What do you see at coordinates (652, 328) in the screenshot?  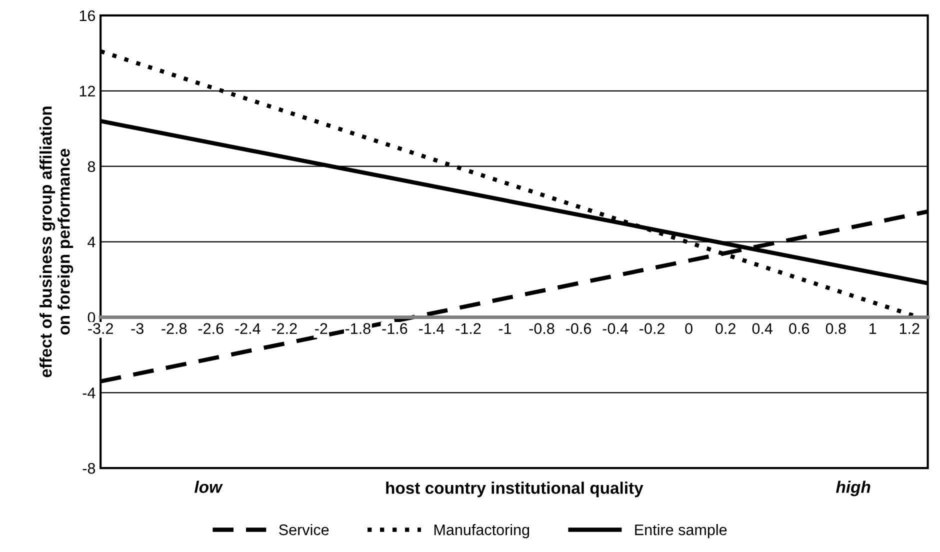 I see `x-tick-label: -0.2` at bounding box center [652, 328].